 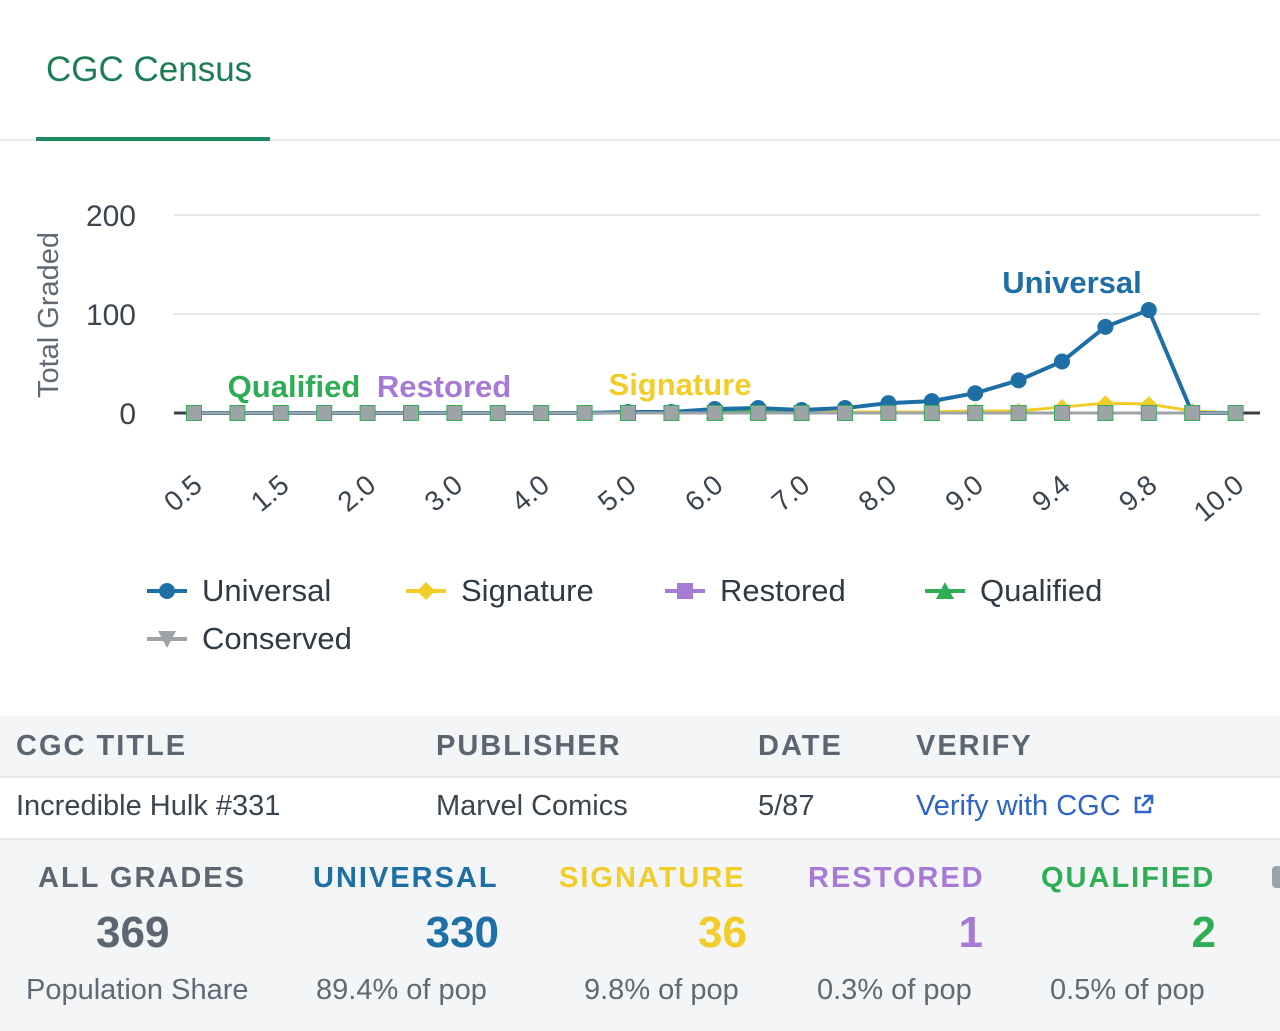 What do you see at coordinates (1051, 493) in the screenshot?
I see `x-tick-label: 9.4` at bounding box center [1051, 493].